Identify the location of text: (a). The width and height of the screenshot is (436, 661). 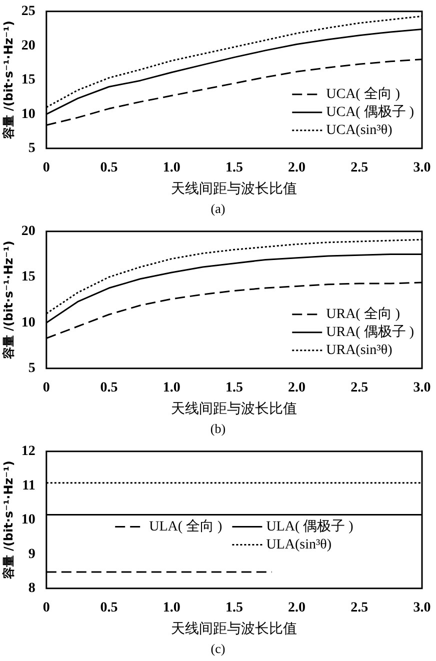
(218, 209).